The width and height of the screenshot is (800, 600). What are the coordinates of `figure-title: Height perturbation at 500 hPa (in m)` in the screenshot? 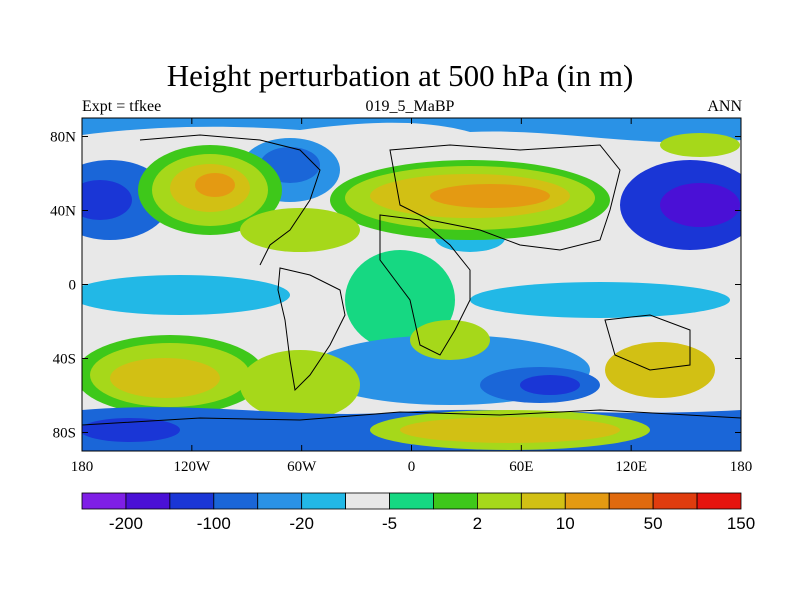 It's located at (400, 75).